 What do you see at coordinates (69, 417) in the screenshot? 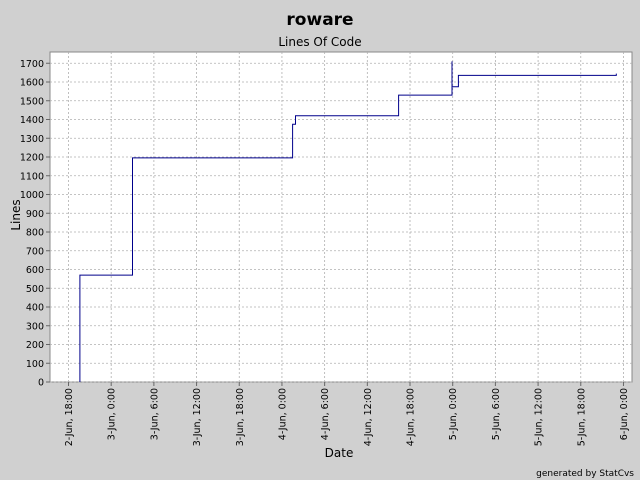
I see `x-tick-label: 2-Jun, 18:00` at bounding box center [69, 417].